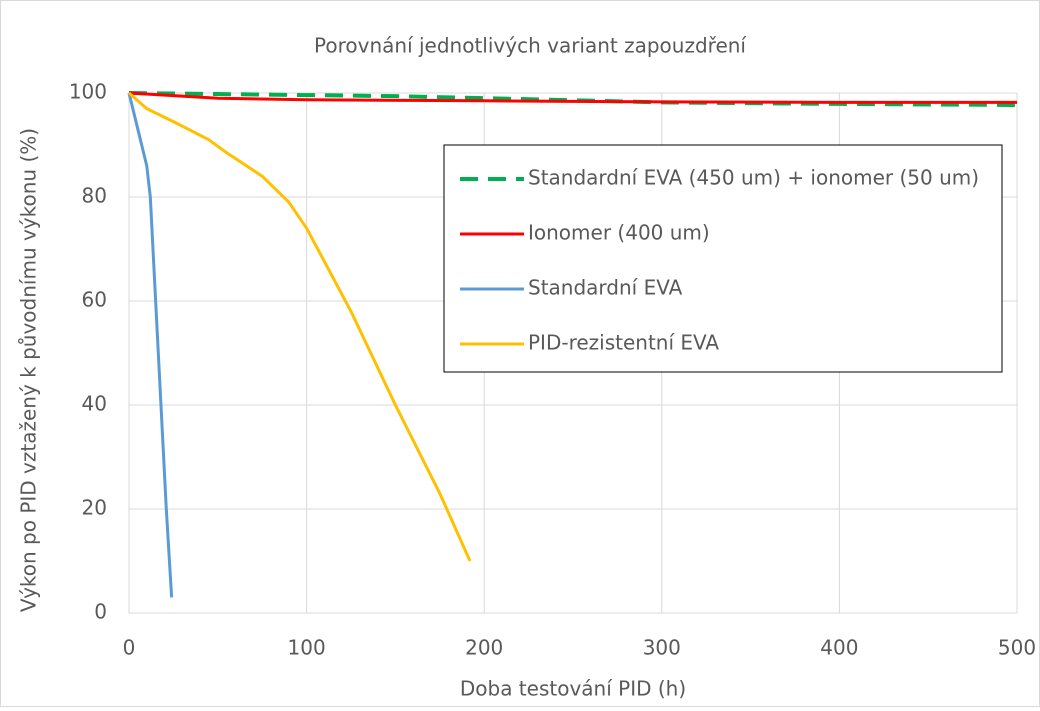 This screenshot has width=1040, height=711. Describe the element at coordinates (839, 648) in the screenshot. I see `x-tick-label: 400` at that location.